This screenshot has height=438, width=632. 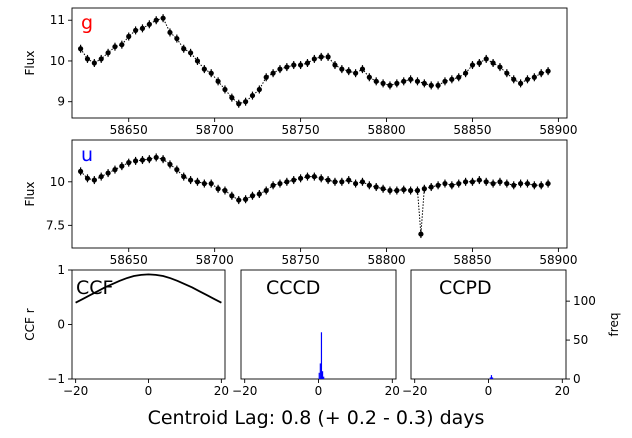 I want to click on u-ylabel: Flux, so click(x=30, y=194).